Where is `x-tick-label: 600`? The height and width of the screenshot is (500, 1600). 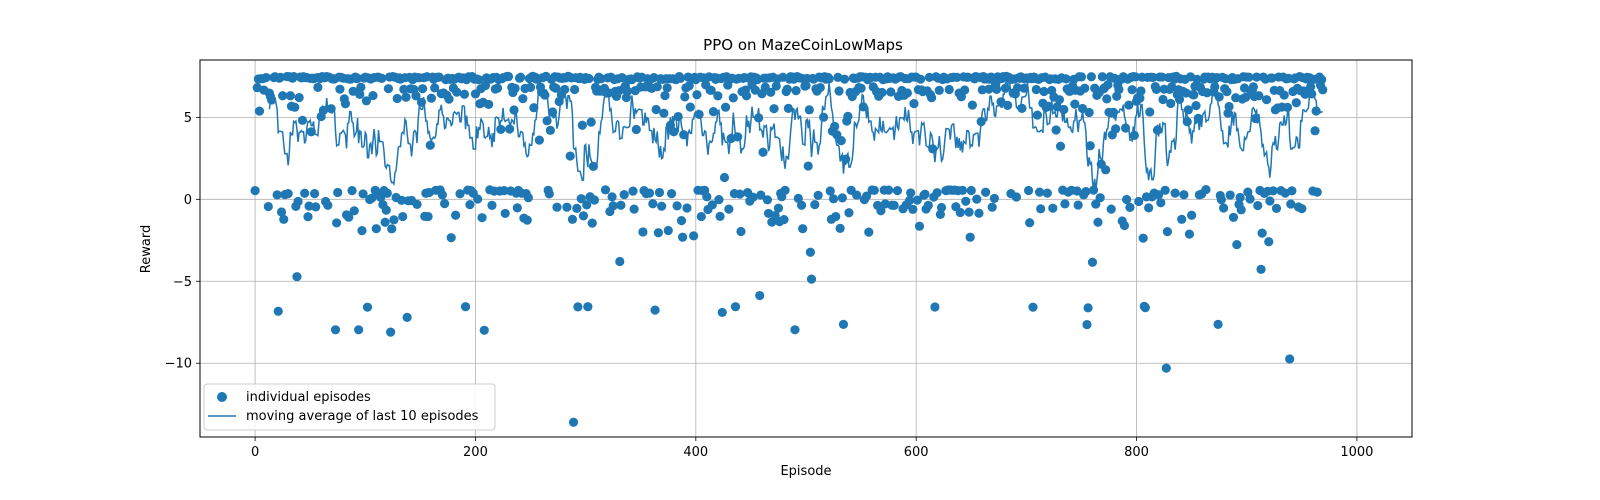 x-tick-label: 600 is located at coordinates (916, 452).